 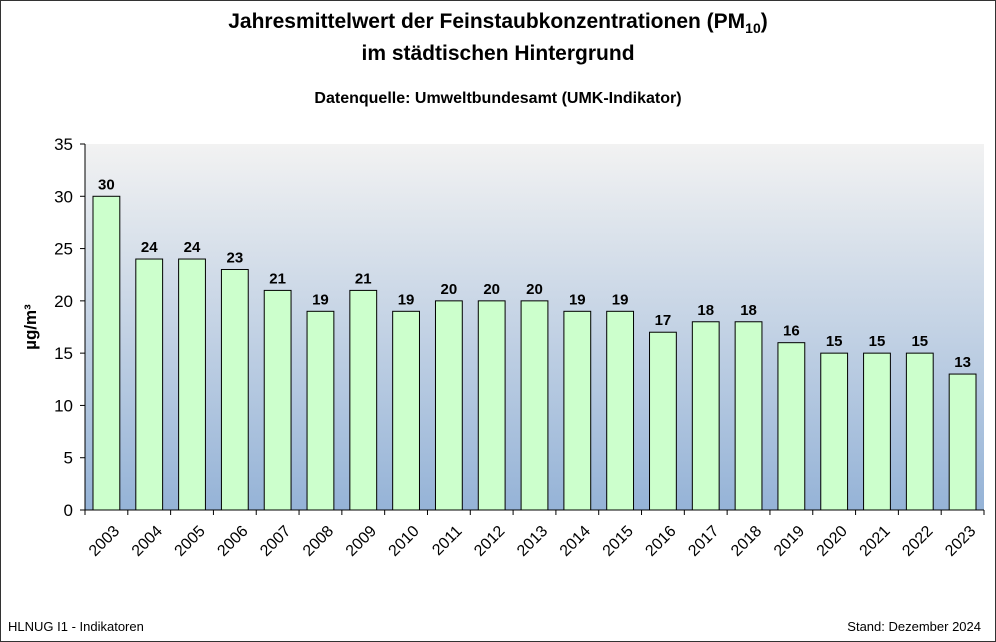 I want to click on y-tick-label: 30, so click(x=63, y=196).